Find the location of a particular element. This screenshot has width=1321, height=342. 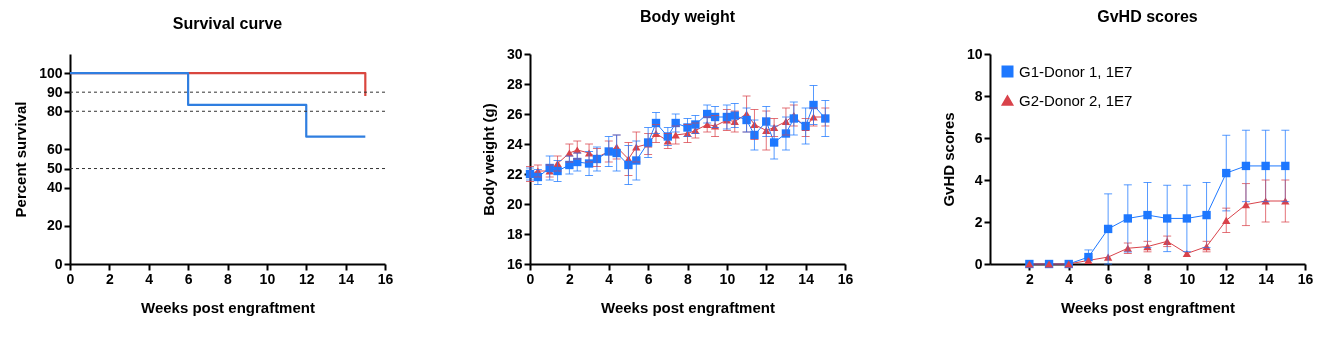

y-tick-label: 30 is located at coordinates (514, 53).